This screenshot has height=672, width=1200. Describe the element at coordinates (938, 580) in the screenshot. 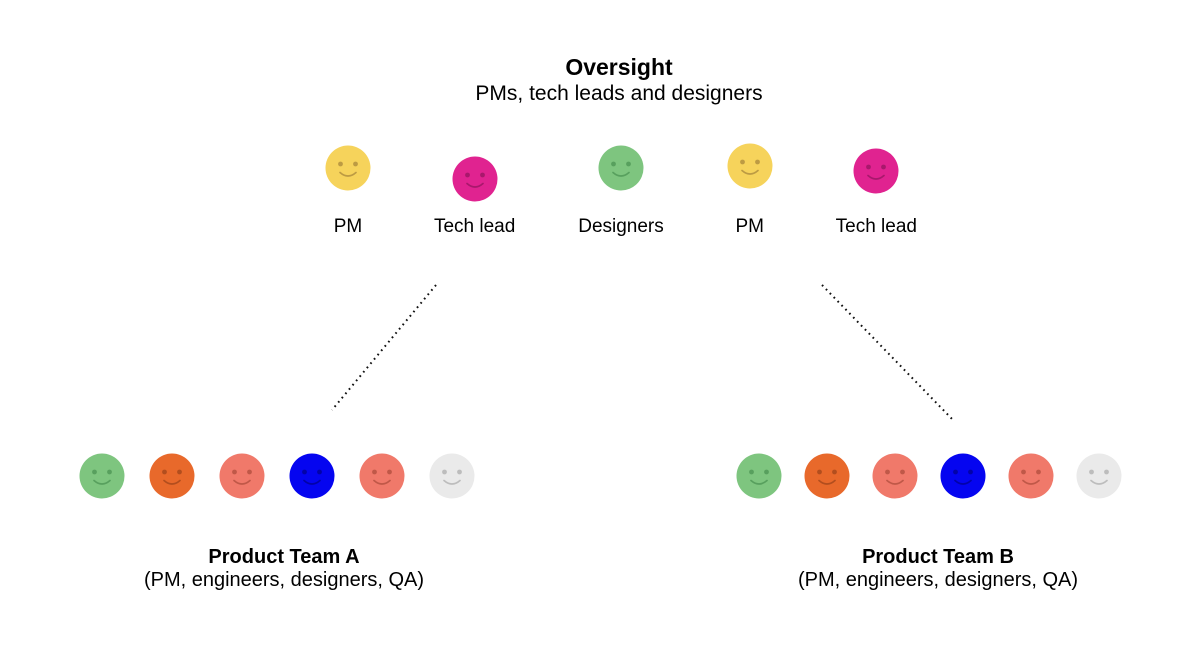

I see `team-b-composition: (PM, engineers, designers, QA)` at that location.